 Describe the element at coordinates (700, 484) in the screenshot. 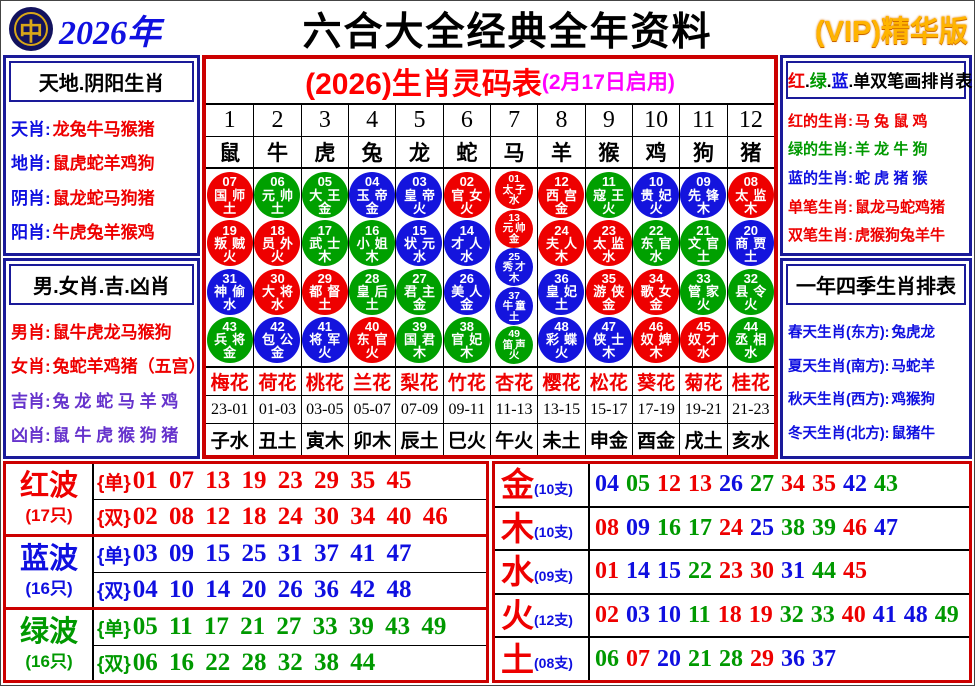

I see `number: 13` at that location.